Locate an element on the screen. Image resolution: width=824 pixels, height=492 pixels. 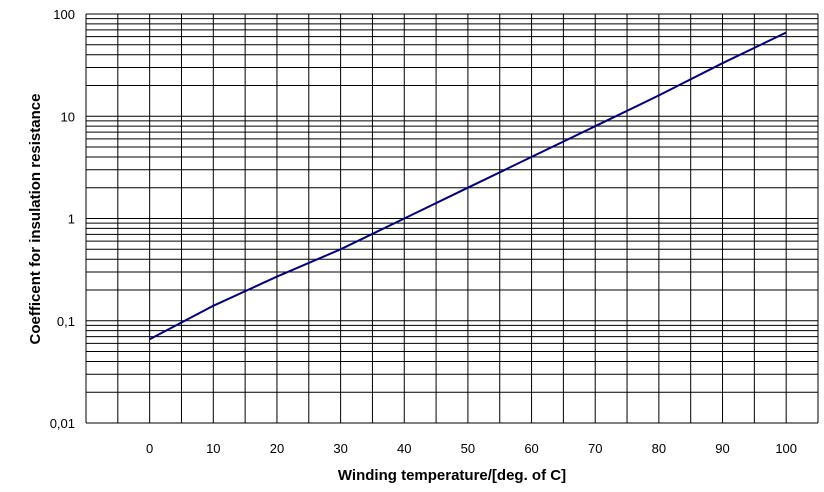
x-tick-label: 80 is located at coordinates (659, 448).